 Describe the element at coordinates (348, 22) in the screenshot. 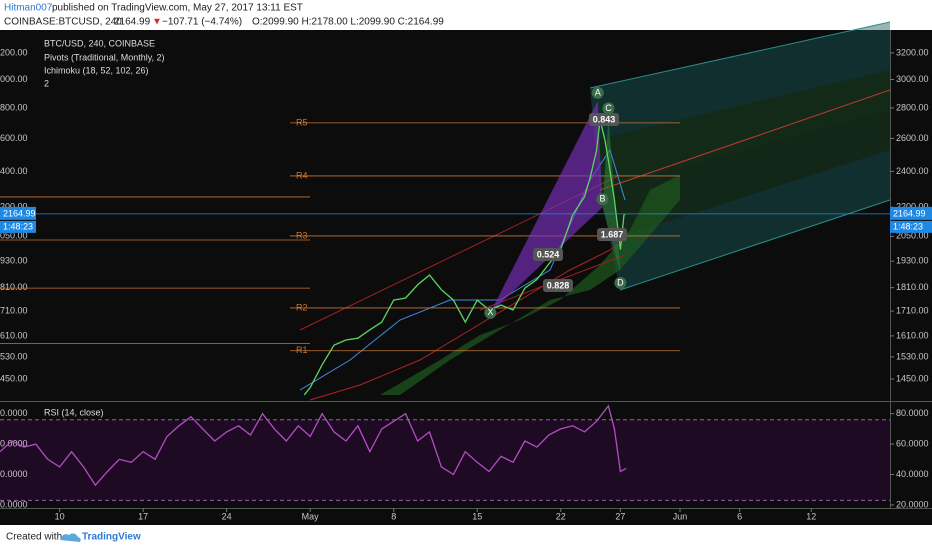

I see `ohlc: O:2099.90 H:2178.00 L:2099.90 C:2164.99` at that location.